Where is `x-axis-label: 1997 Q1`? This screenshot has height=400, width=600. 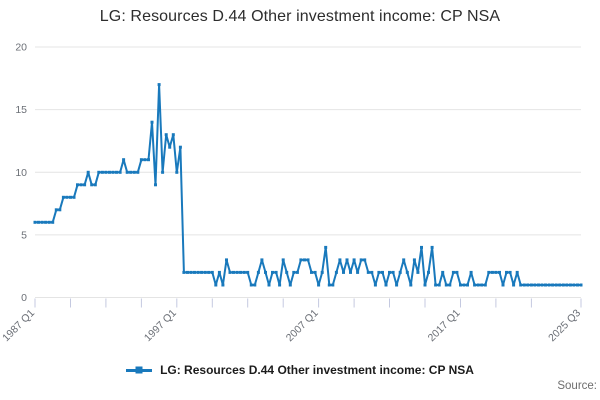
x-axis-label: 1997 Q1 is located at coordinates (160, 325).